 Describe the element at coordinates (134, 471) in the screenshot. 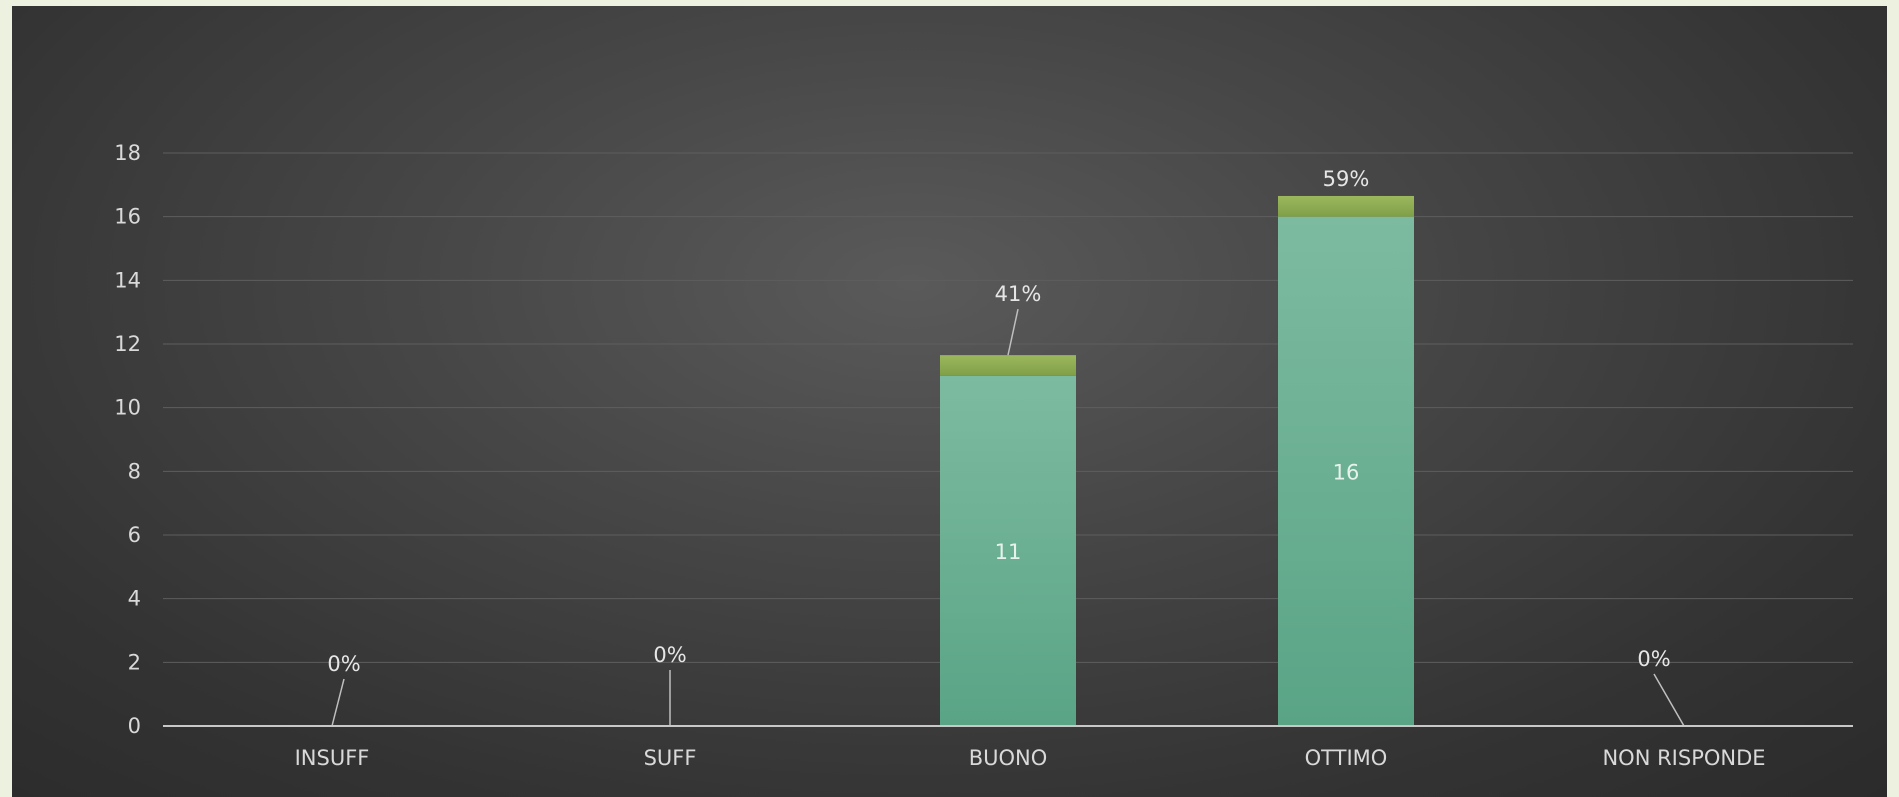

I see `y-tick-label: 8` at that location.